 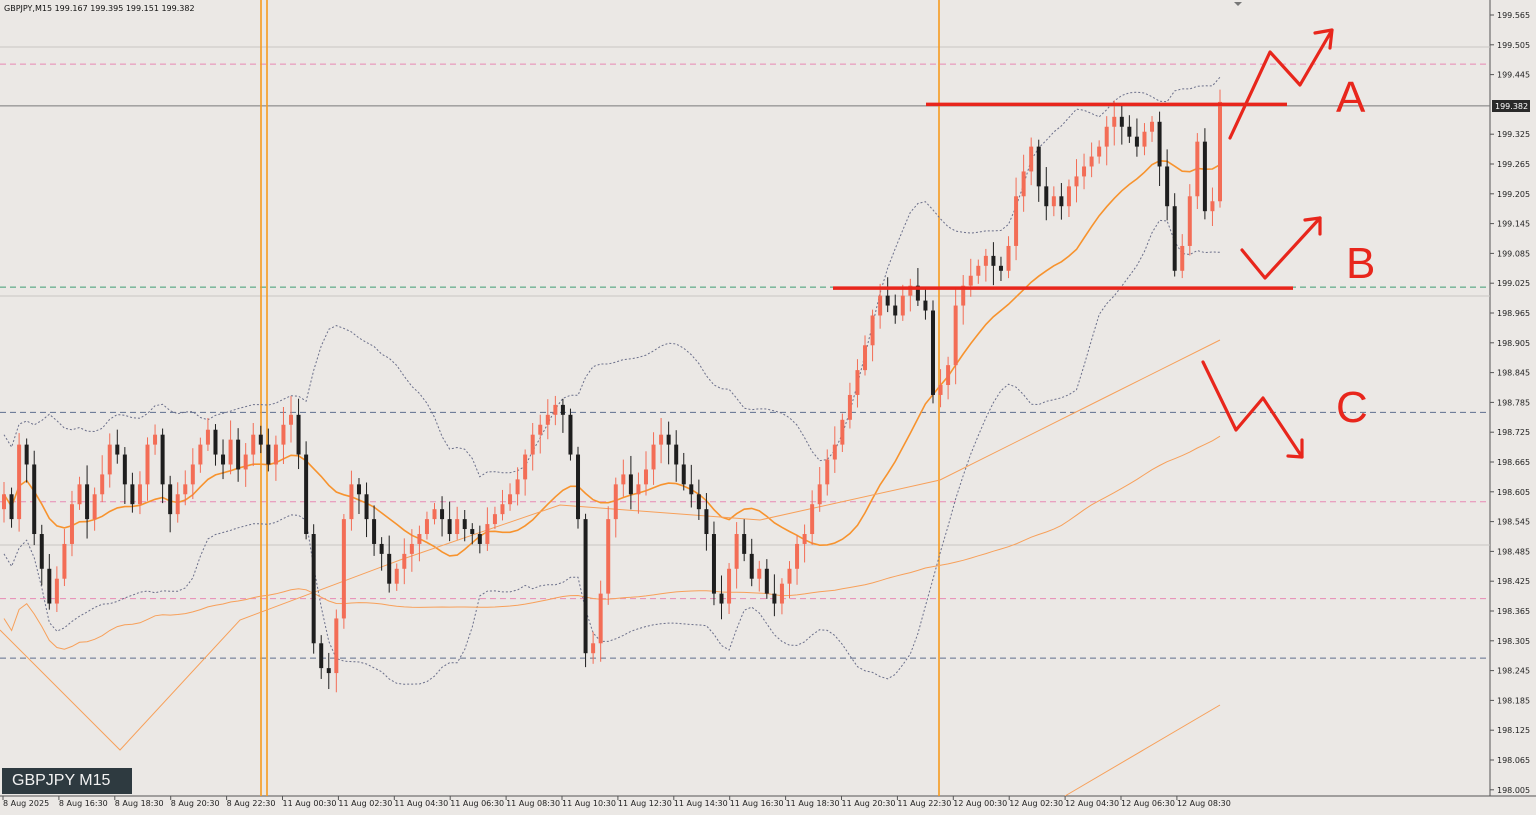 What do you see at coordinates (1513, 551) in the screenshot?
I see `price-tick-label: 198.485` at bounding box center [1513, 551].